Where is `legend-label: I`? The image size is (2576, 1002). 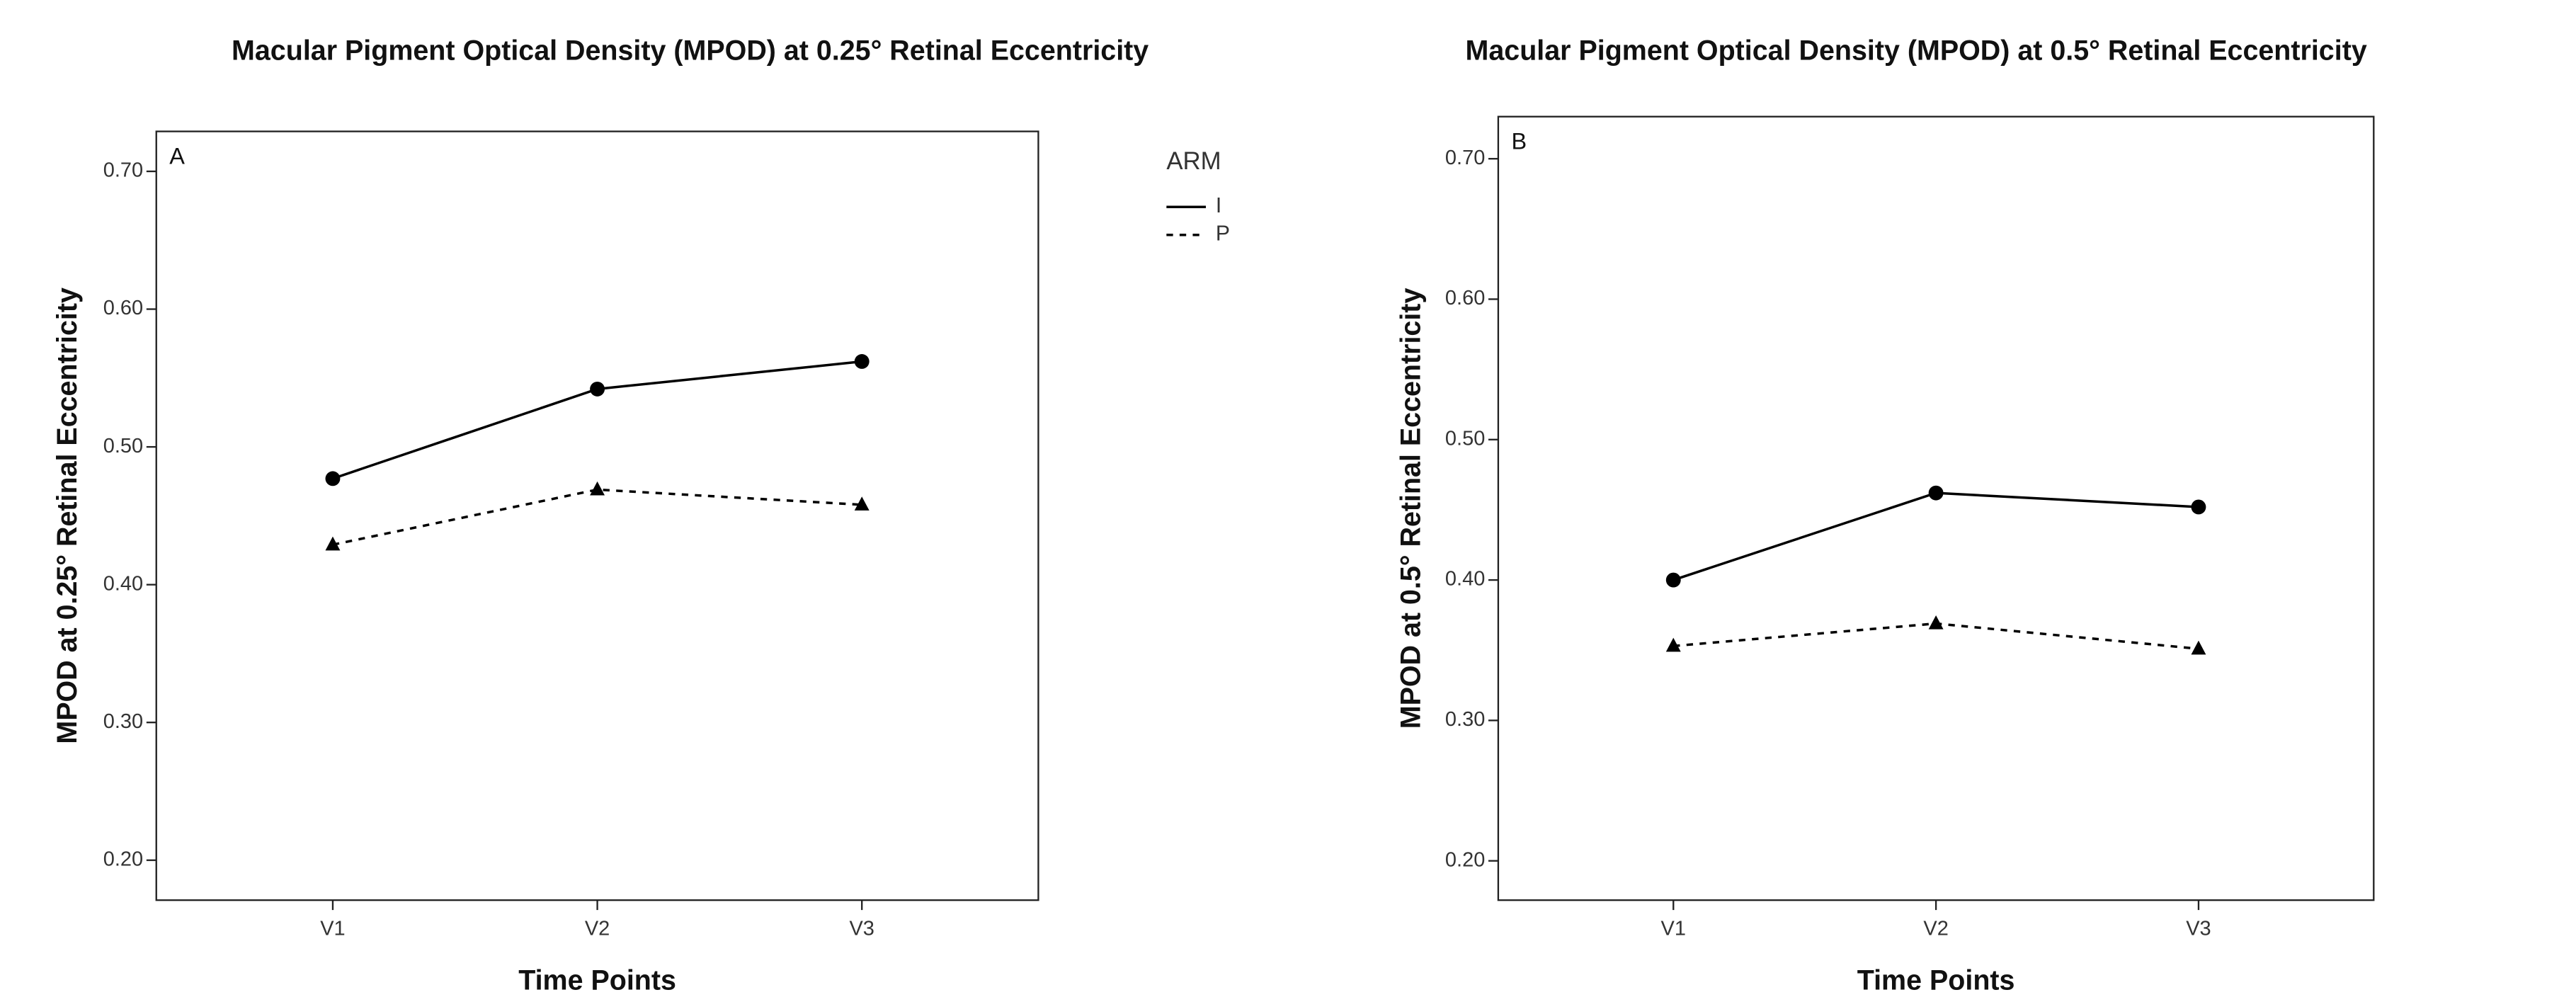
legend-label: I is located at coordinates (1218, 205).